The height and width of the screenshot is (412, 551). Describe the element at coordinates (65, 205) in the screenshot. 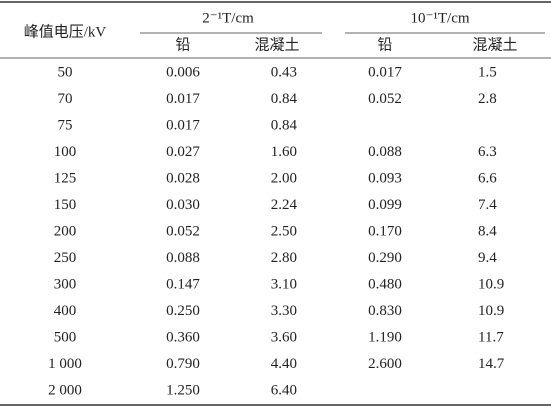

I see `row-label: 150` at that location.